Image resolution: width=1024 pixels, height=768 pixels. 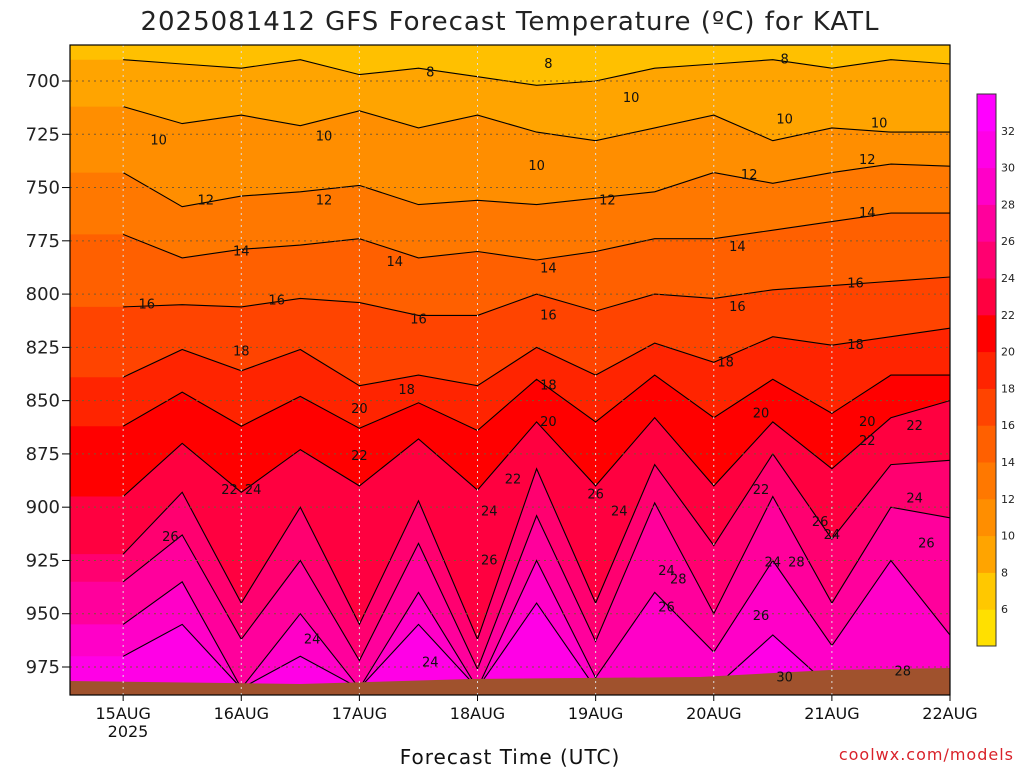 I want to click on colorbar-tick-label: 28, so click(x=1008, y=204).